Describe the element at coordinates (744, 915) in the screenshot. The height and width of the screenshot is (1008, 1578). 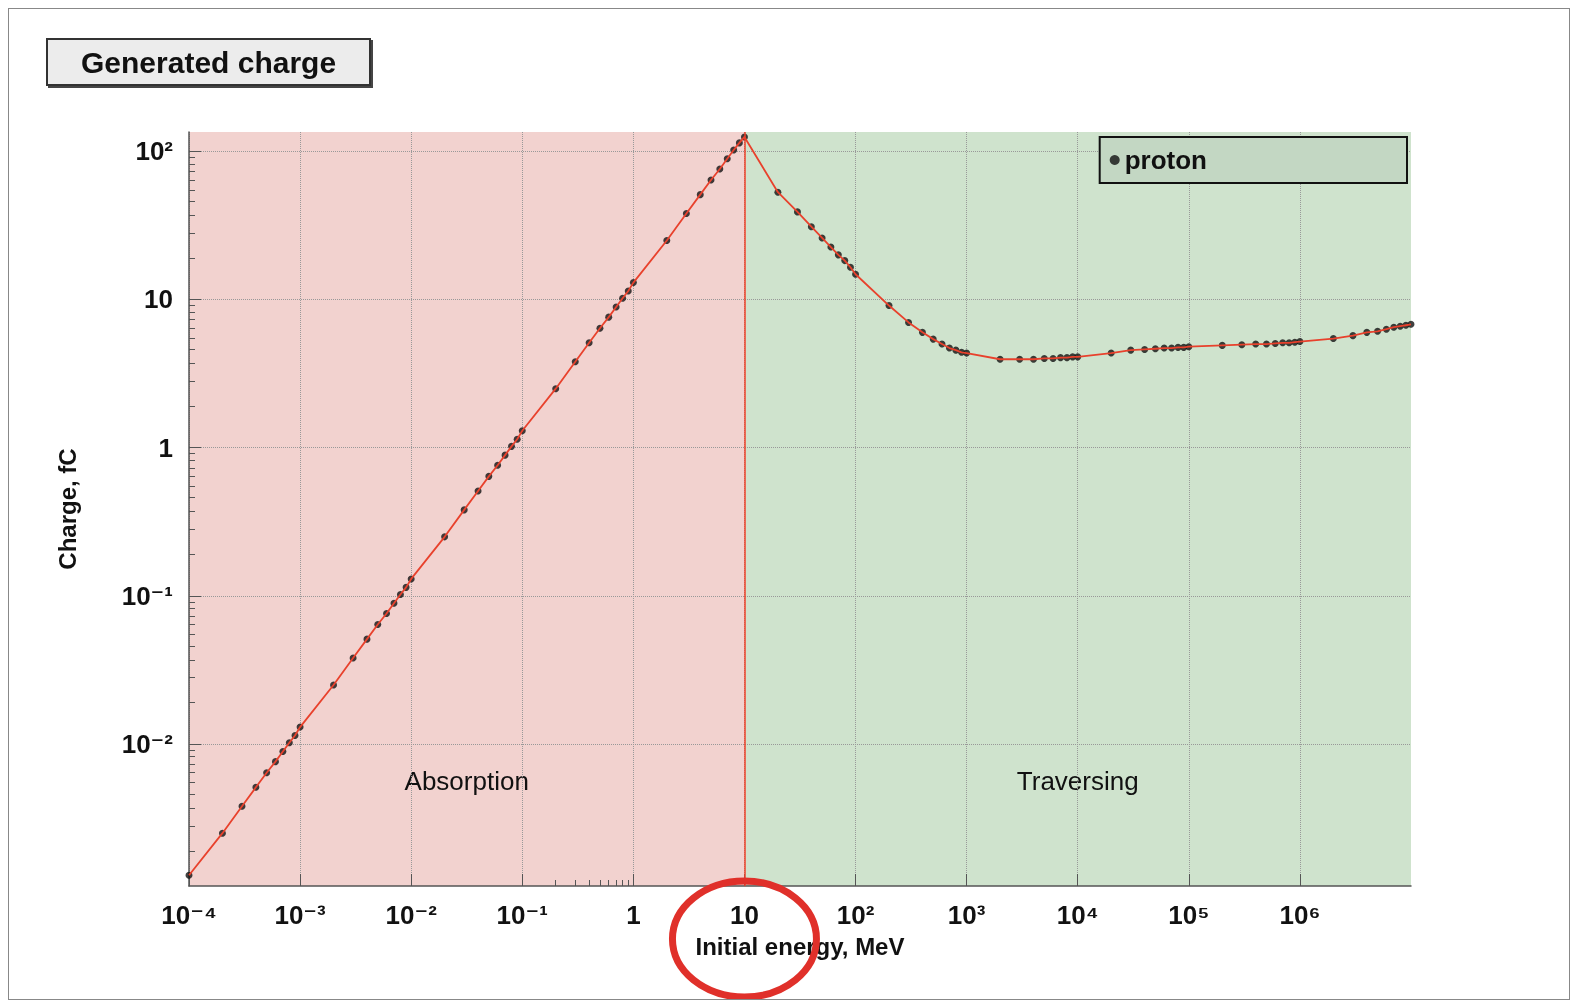
I see `x-tick-label: 10` at that location.